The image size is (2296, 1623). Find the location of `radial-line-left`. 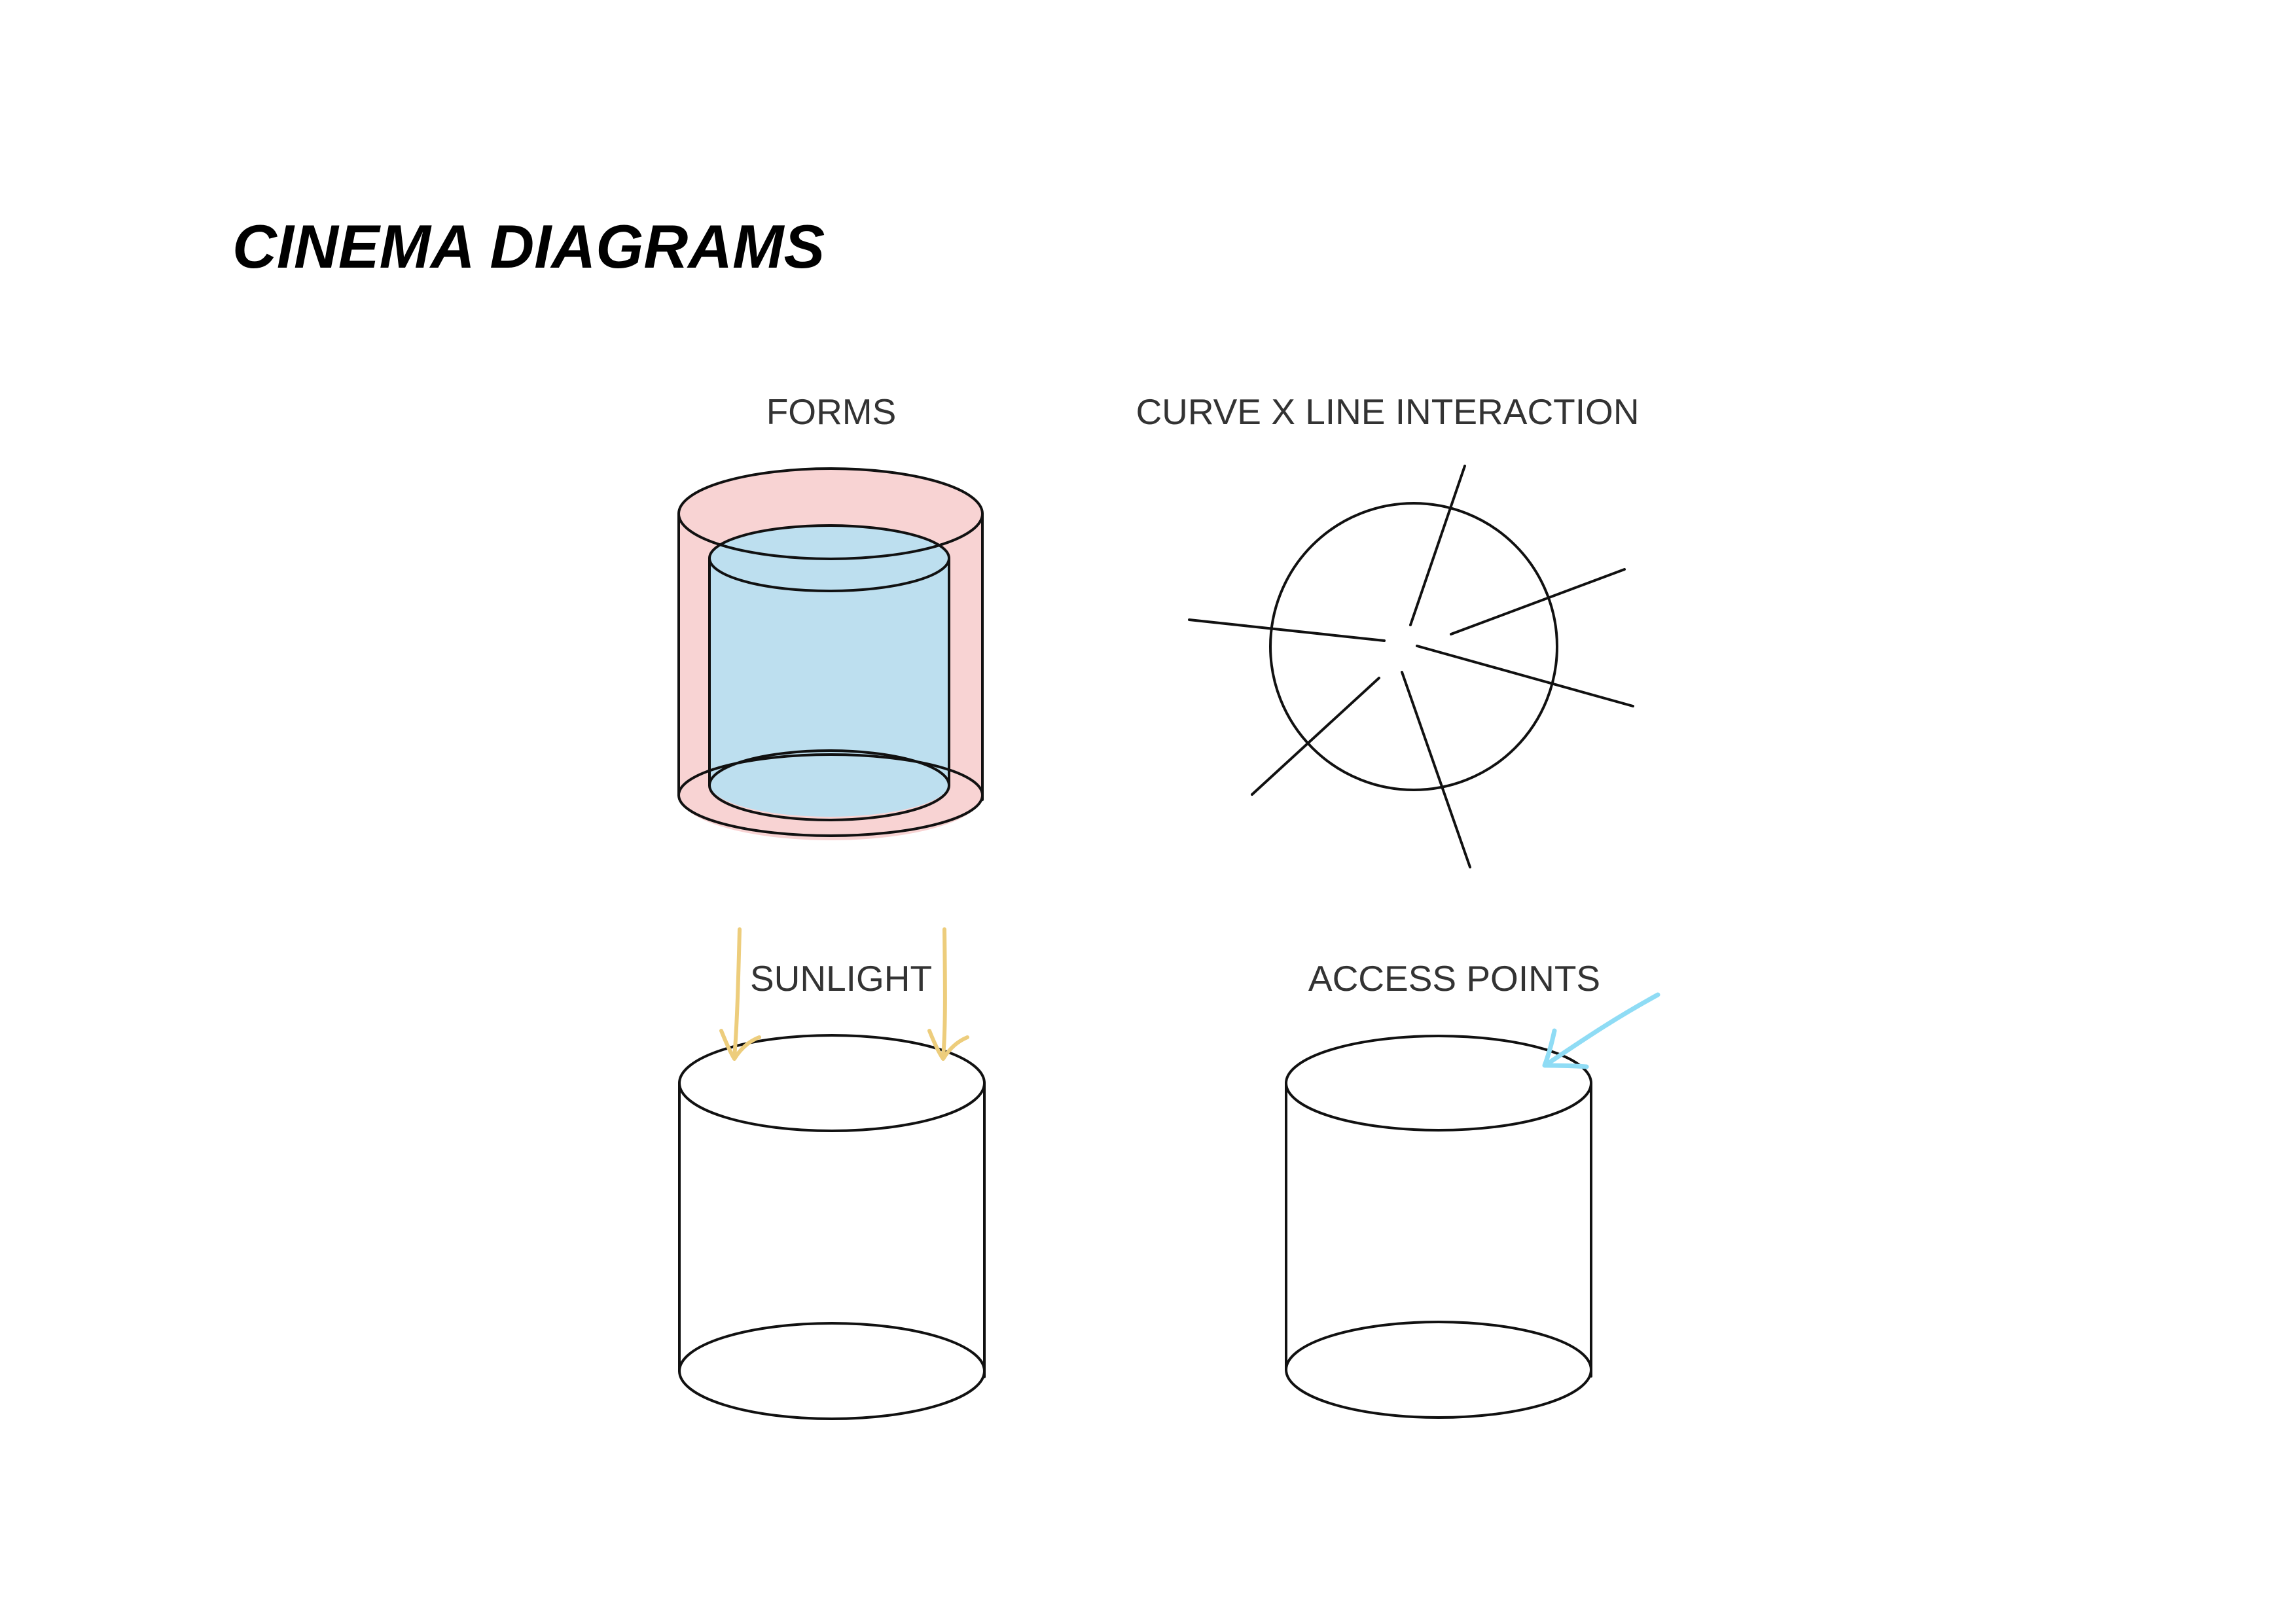

radial-line-left is located at coordinates (1287, 630).